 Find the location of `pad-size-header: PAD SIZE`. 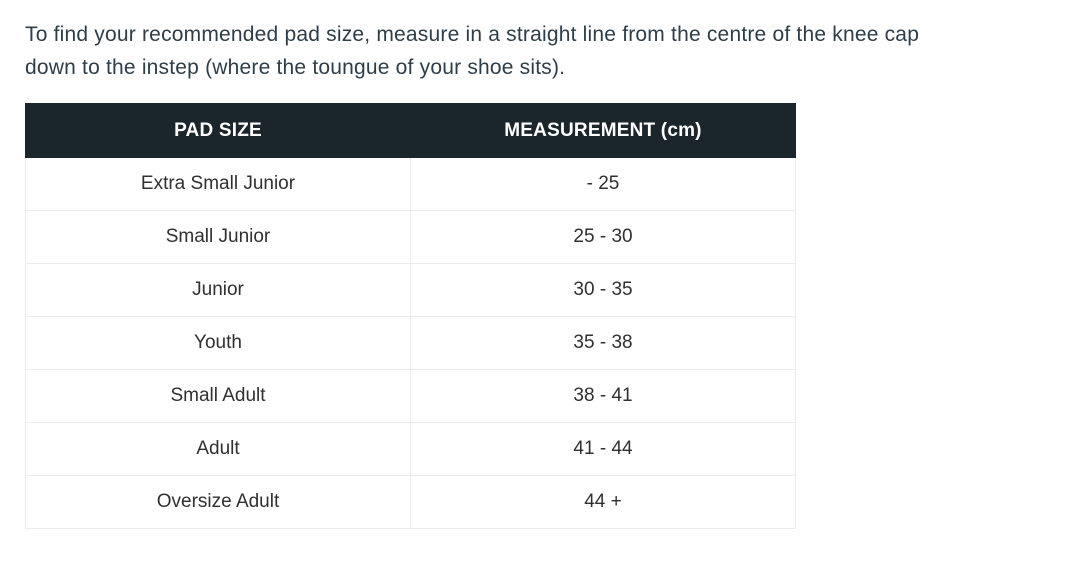

pad-size-header: PAD SIZE is located at coordinates (218, 130).